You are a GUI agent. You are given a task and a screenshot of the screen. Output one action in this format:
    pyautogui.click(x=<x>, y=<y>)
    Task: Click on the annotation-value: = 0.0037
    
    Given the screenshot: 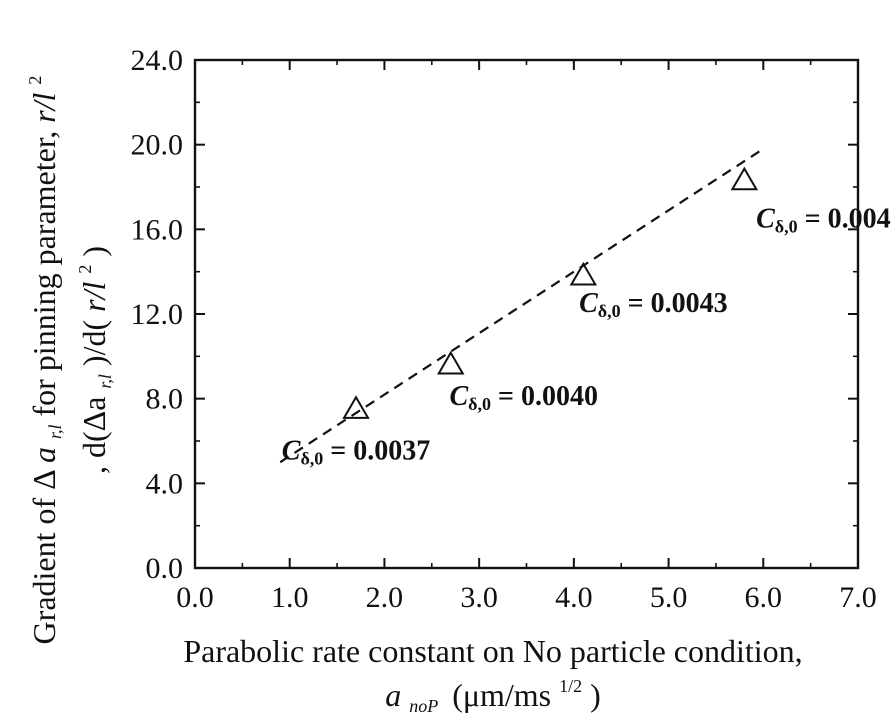 What is the action you would take?
    pyautogui.click(x=376, y=450)
    